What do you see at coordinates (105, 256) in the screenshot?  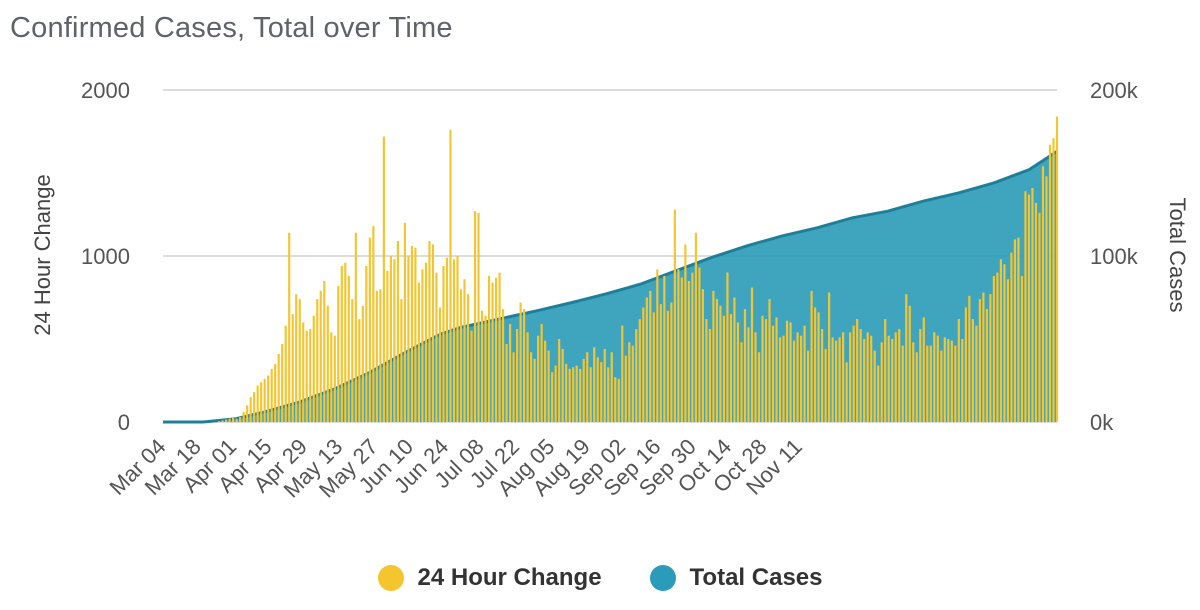 I see `left-tick-label: 1000` at bounding box center [105, 256].